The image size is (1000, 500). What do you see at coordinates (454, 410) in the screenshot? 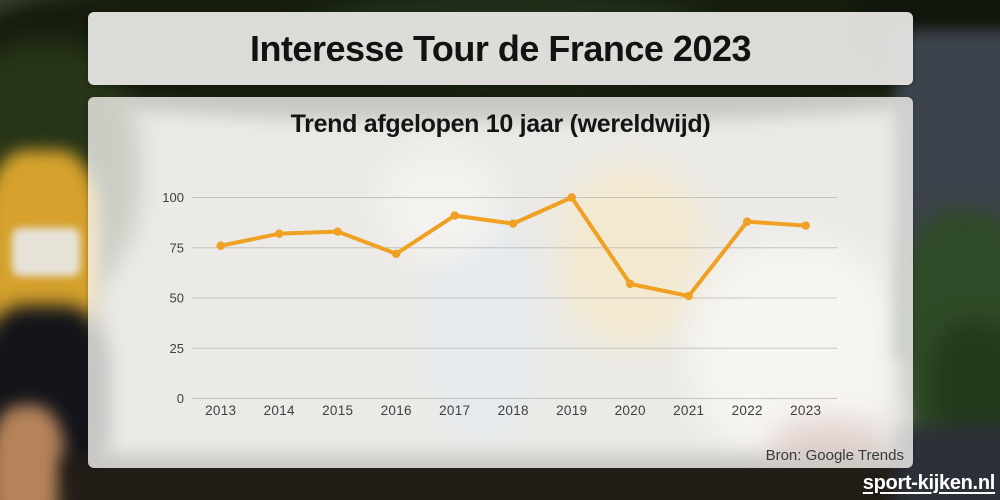
I see `x-tick-label: 2017` at bounding box center [454, 410].